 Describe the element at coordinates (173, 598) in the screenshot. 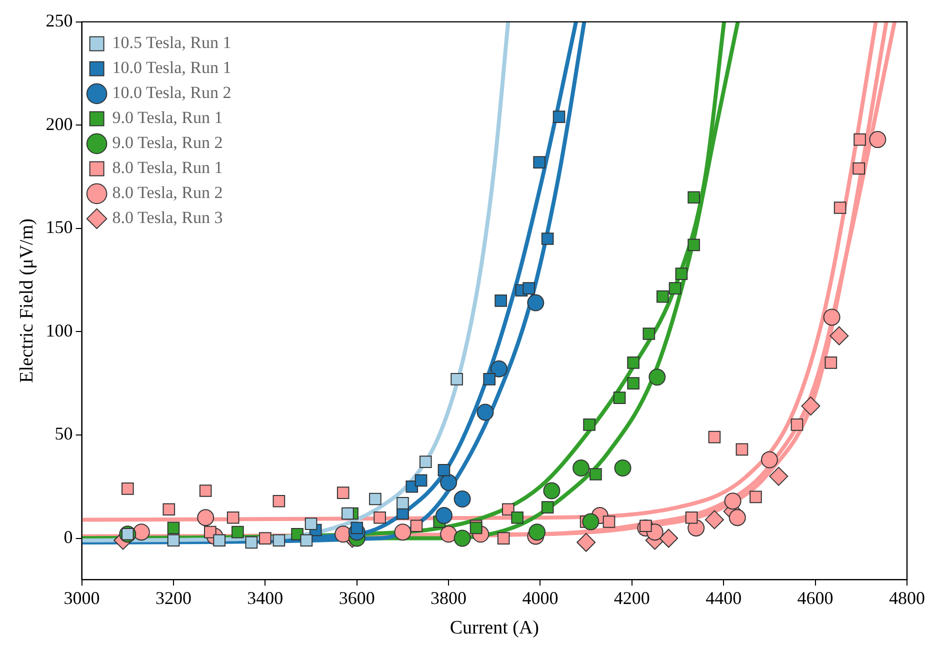

I see `x-tick-label: 3200` at that location.